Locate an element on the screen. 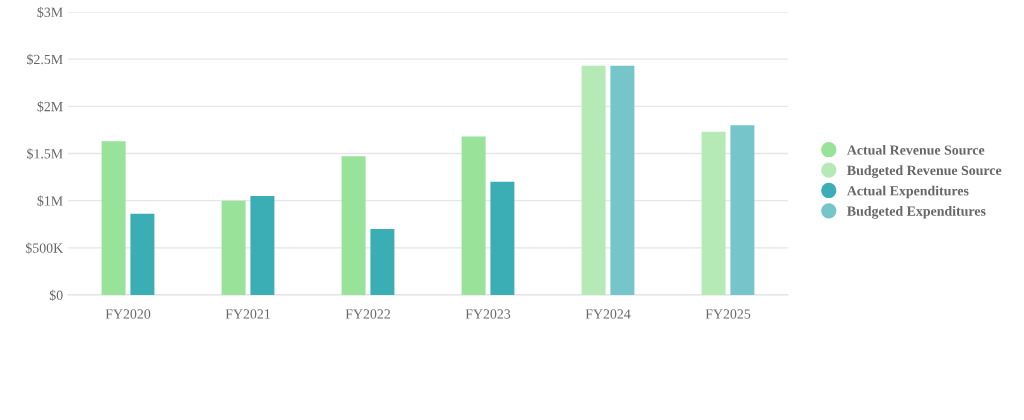 Image resolution: width=1024 pixels, height=420 pixels. y-tick-label: $1M is located at coordinates (50, 201).